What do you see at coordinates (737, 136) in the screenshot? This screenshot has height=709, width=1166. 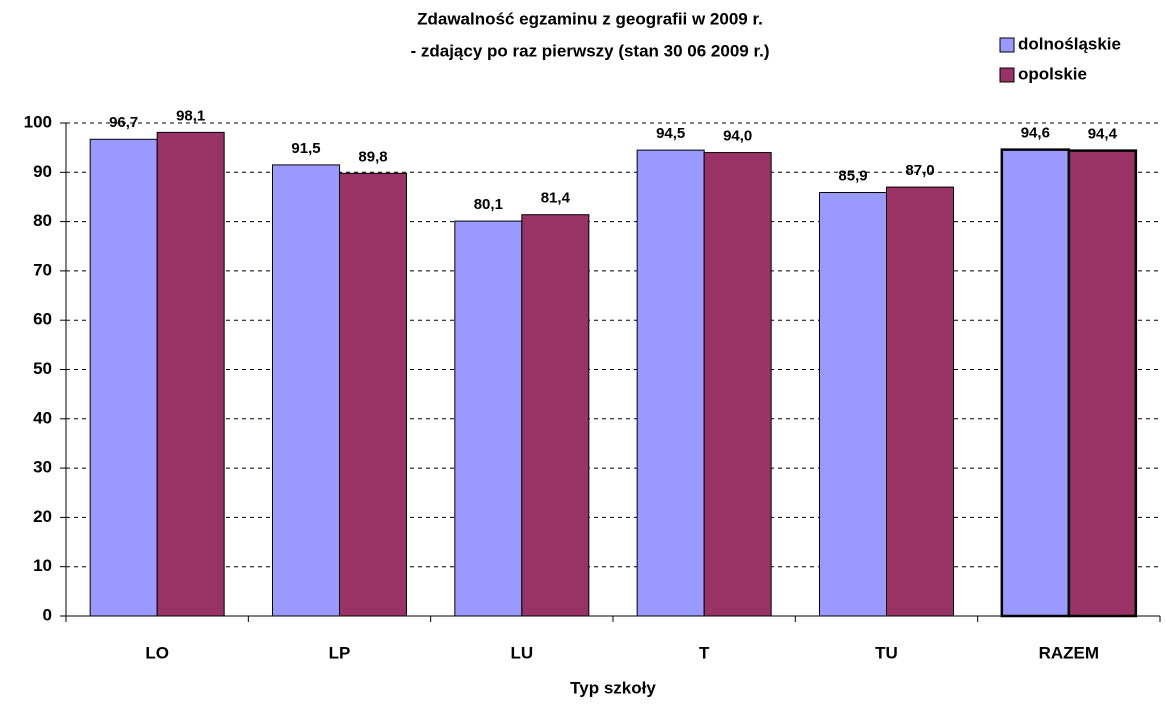 I see `value-label: 94,0` at bounding box center [737, 136].